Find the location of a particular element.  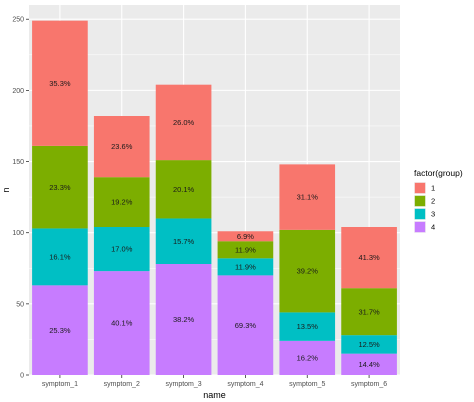

x-tick-label: symptom_6 is located at coordinates (369, 384).